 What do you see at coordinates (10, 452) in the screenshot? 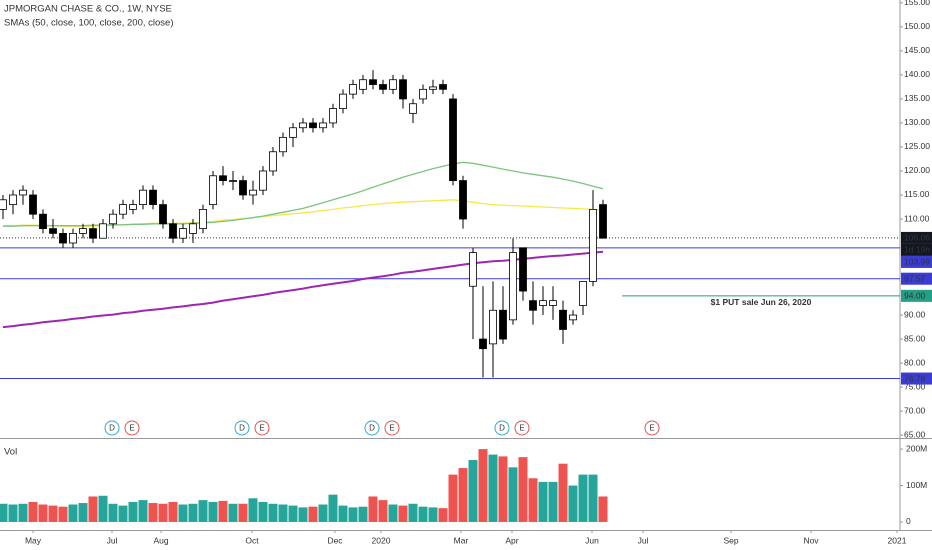
I see `volume-title: Vol` at bounding box center [10, 452].